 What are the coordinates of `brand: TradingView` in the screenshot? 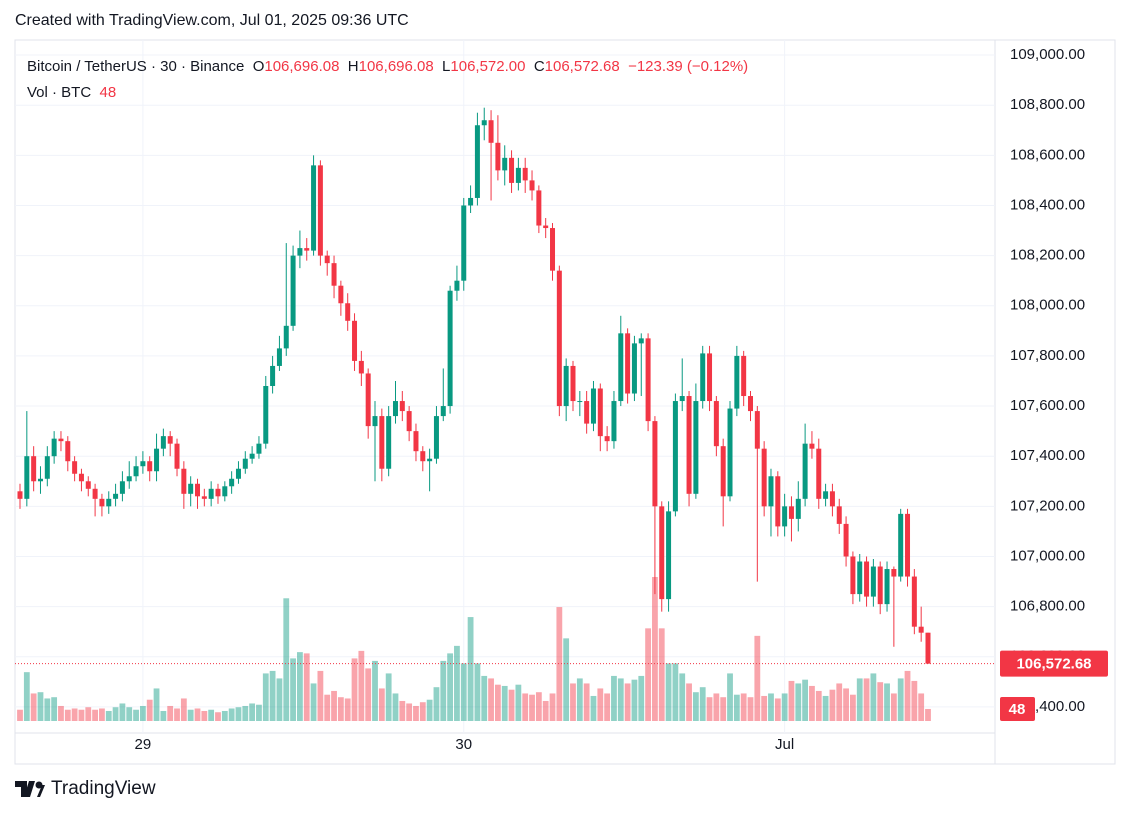 It's located at (85, 789).